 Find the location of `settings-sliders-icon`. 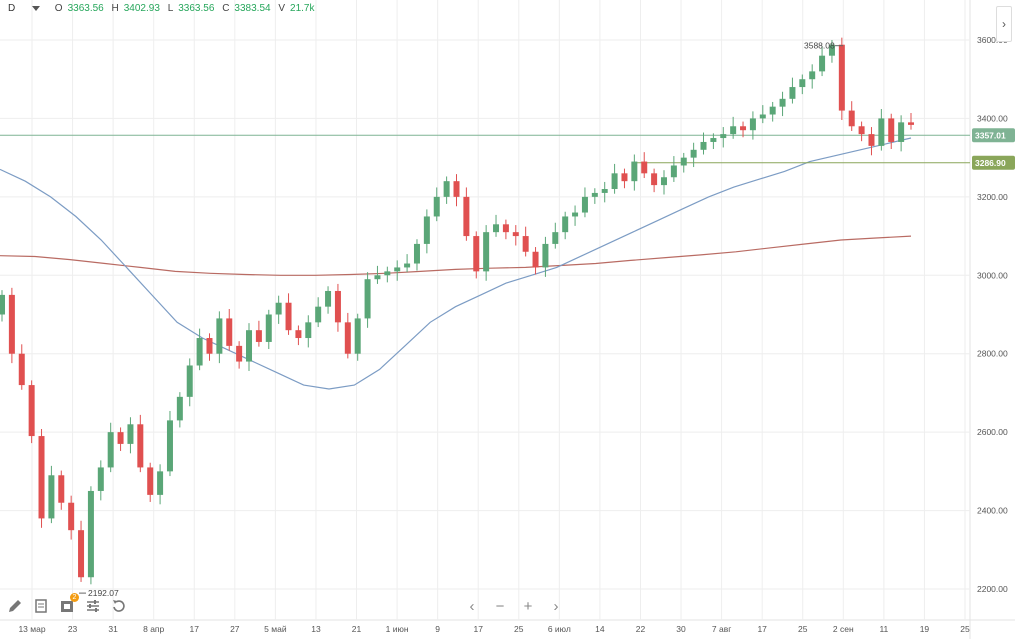

settings-sliders-icon is located at coordinates (93, 606).